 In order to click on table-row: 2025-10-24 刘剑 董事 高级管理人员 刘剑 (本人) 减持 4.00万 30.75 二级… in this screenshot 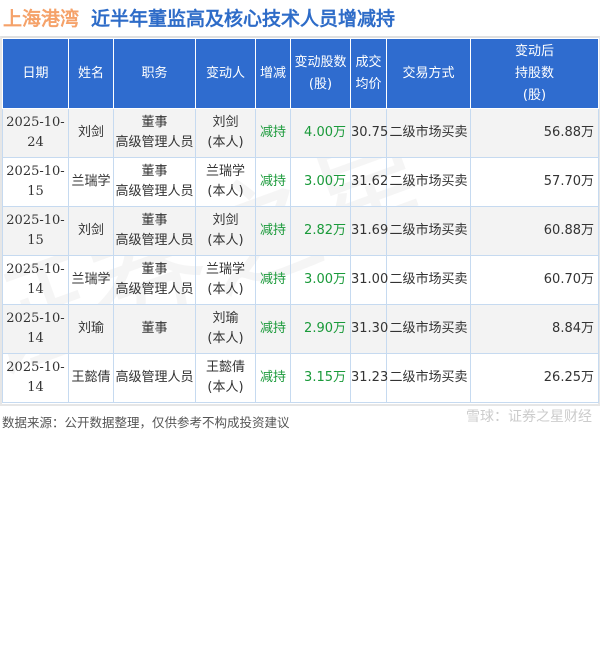, I will do `click(300, 133)`.